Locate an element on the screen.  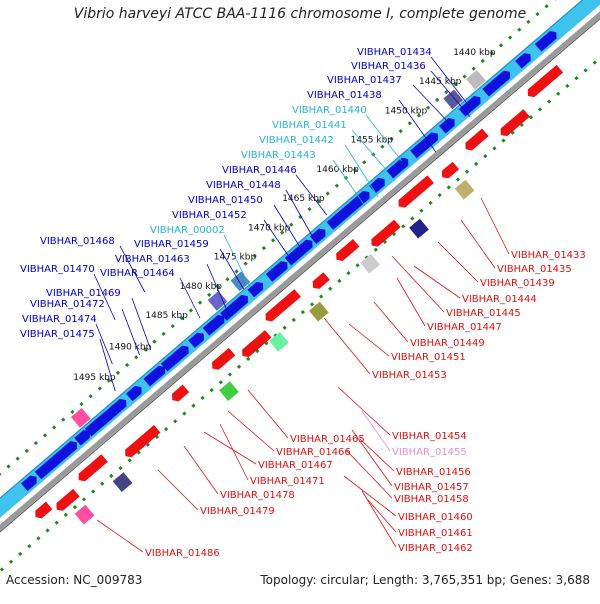
gene-label-bottom: VIBHAR_01453 is located at coordinates (409, 375).